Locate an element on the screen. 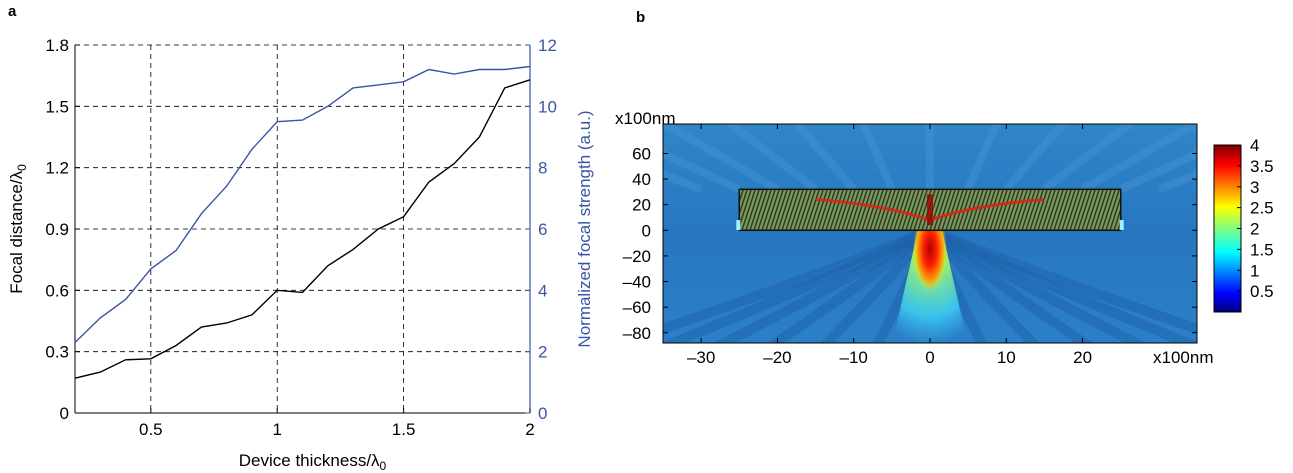  y-tick-label: –40 is located at coordinates (637, 282).